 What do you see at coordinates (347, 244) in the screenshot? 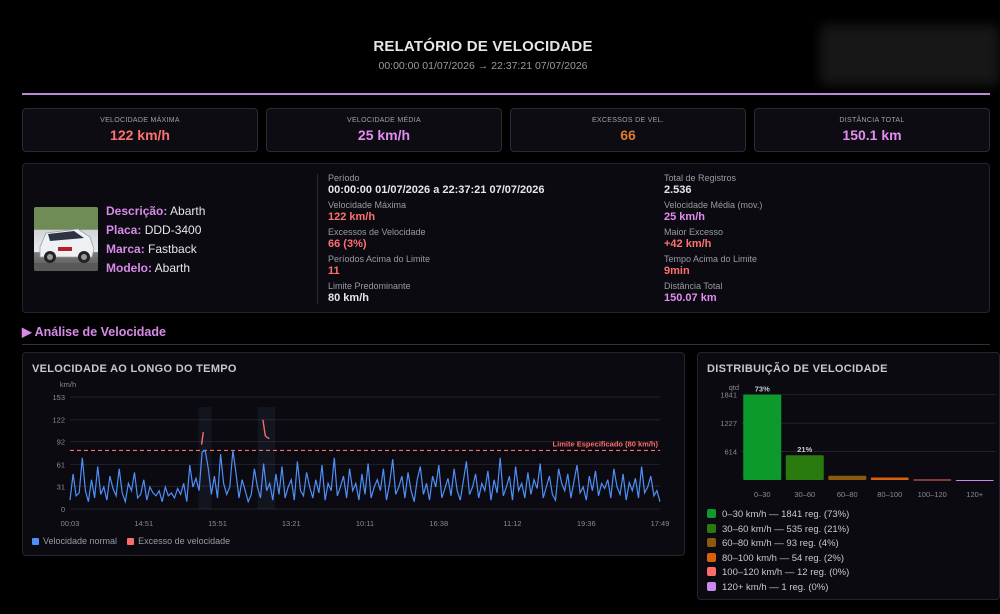
I see `stat-excesses: 66 (3%)` at bounding box center [347, 244].